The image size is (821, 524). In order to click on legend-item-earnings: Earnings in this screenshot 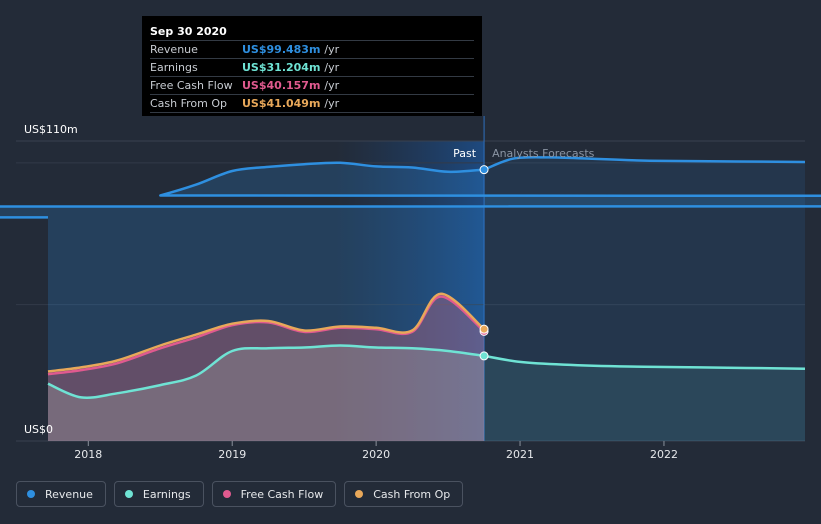, I will do `click(158, 494)`.